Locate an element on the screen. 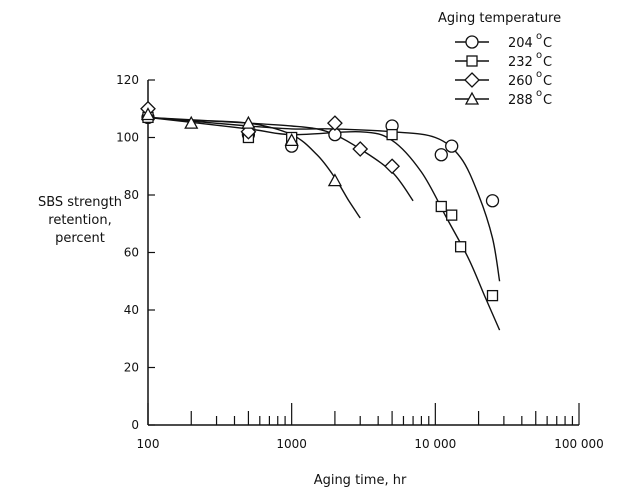 The image size is (621, 493). y-tick-label: 100 is located at coordinates (127, 138).